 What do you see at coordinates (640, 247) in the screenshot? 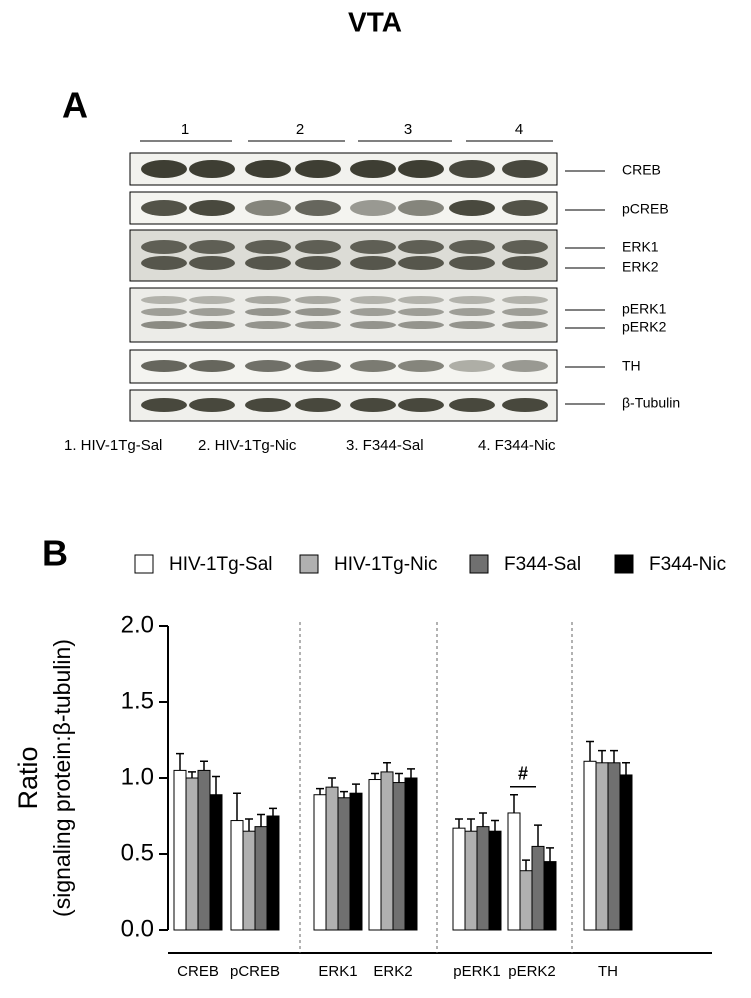
I see `protein-label: ERK1` at bounding box center [640, 247].